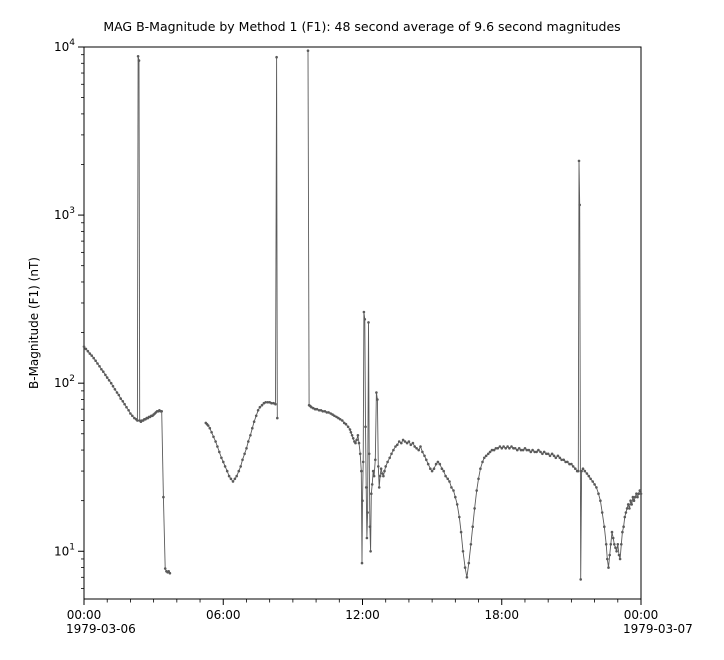  What do you see at coordinates (64, 46) in the screenshot?
I see `y-tick-label: 10⁴` at bounding box center [64, 46].